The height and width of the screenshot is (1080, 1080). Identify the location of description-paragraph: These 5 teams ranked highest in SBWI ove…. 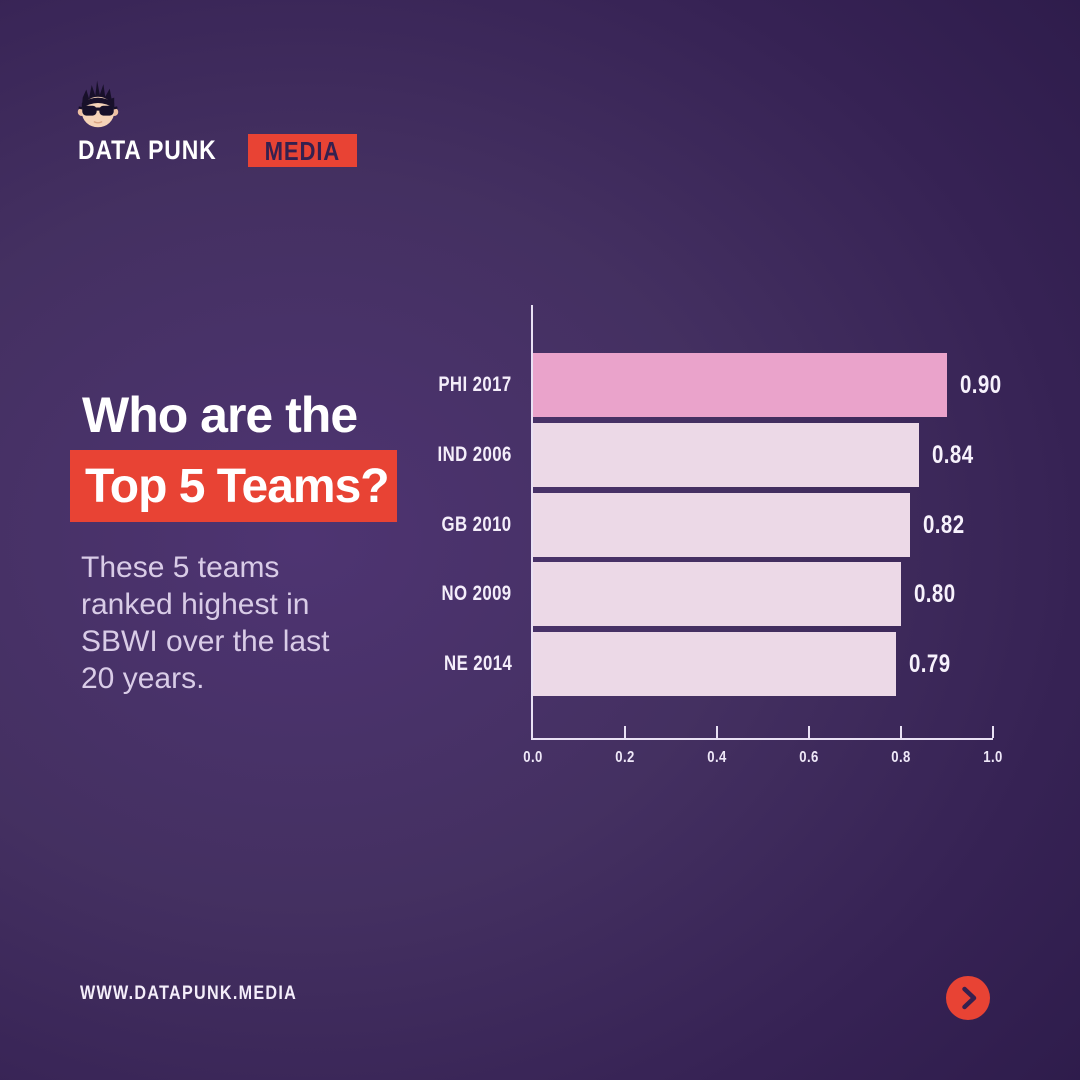
(205, 623).